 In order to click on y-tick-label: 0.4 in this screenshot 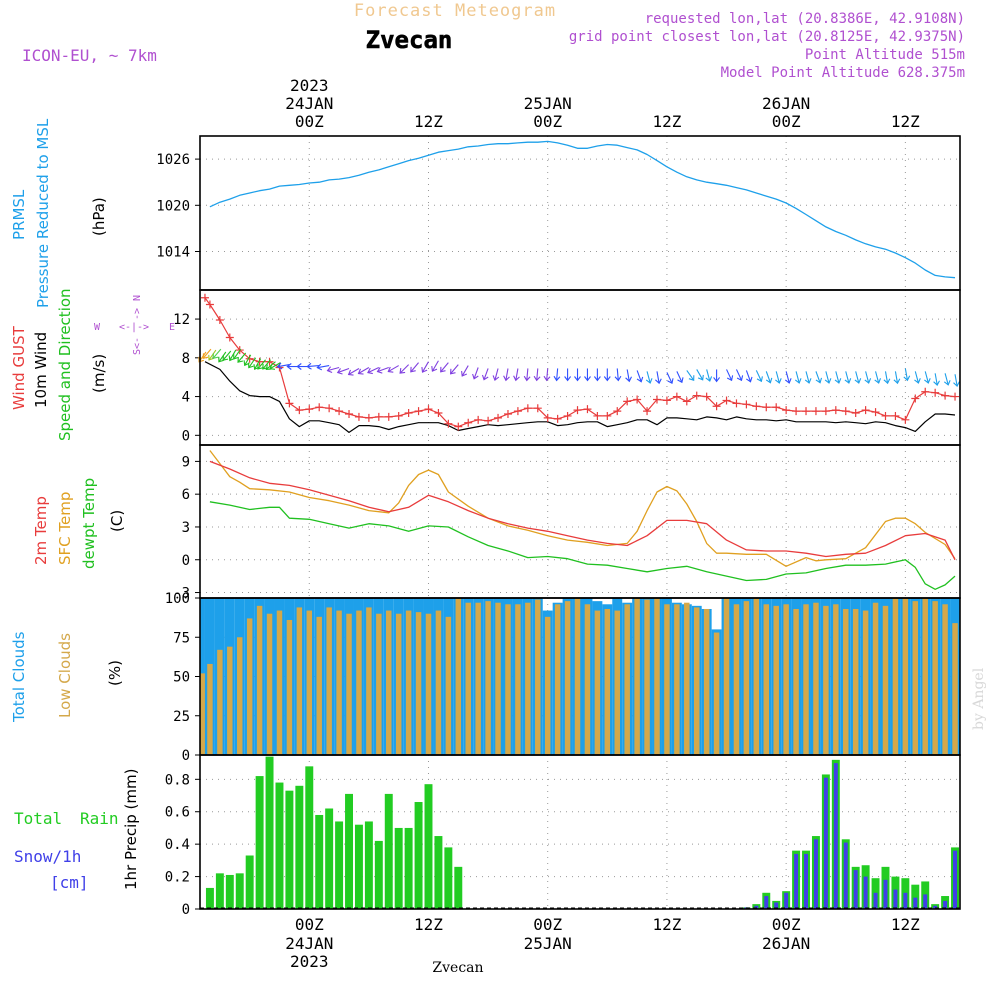, I will do `click(177, 845)`.